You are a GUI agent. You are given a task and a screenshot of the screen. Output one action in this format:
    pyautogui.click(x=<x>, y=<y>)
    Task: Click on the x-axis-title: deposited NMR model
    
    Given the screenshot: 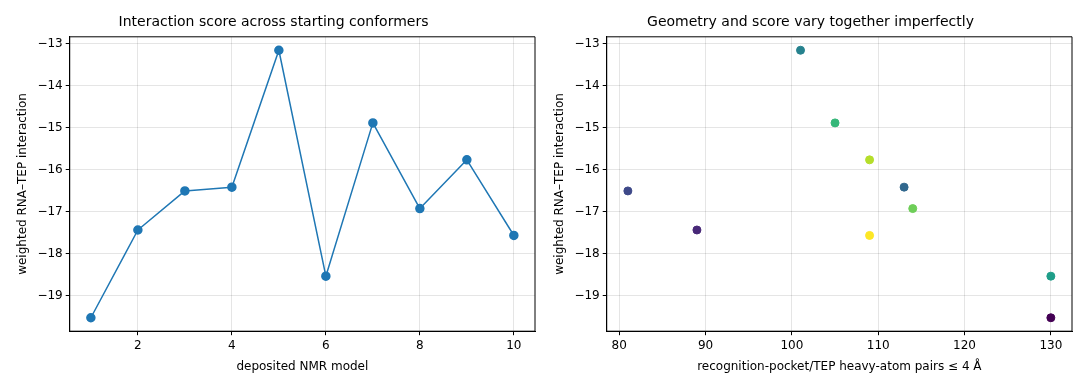 What is the action you would take?
    pyautogui.click(x=302, y=365)
    